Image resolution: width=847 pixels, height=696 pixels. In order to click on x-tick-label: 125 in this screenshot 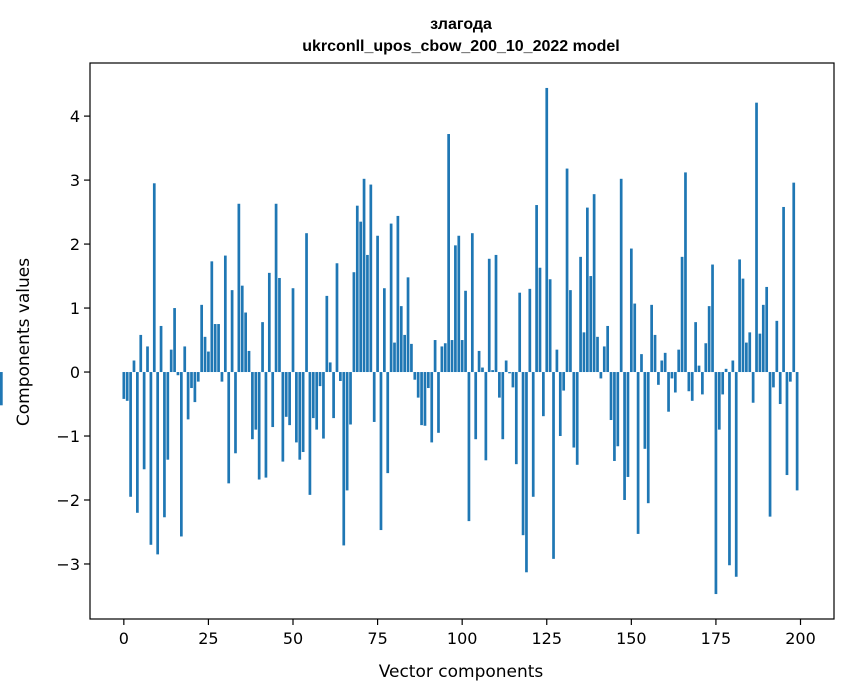, I will do `click(546, 638)`.